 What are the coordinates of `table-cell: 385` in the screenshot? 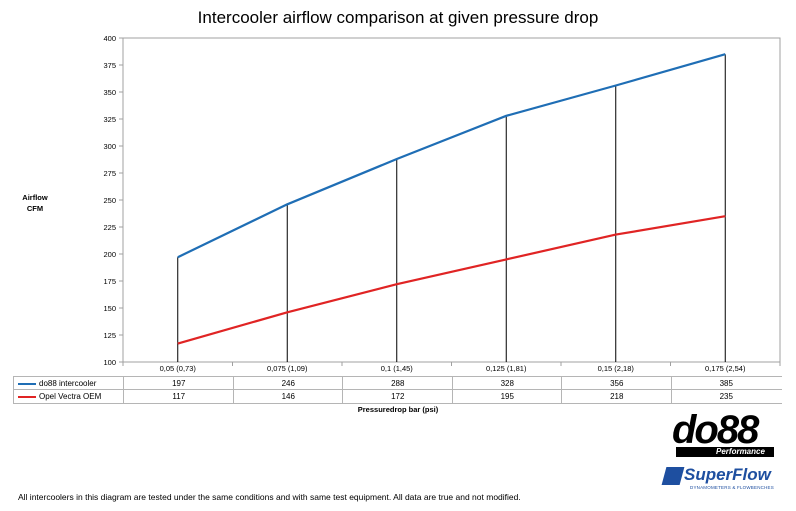 It's located at (726, 383).